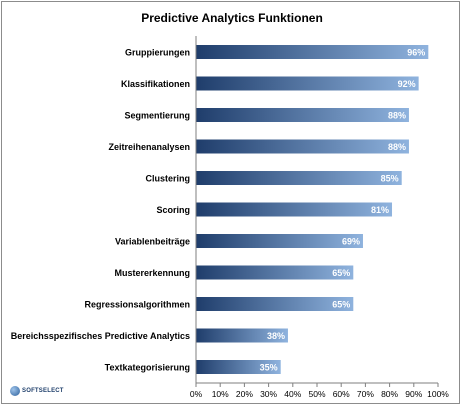  Describe the element at coordinates (147, 368) in the screenshot. I see `category-label: Textkategorisierung` at that location.